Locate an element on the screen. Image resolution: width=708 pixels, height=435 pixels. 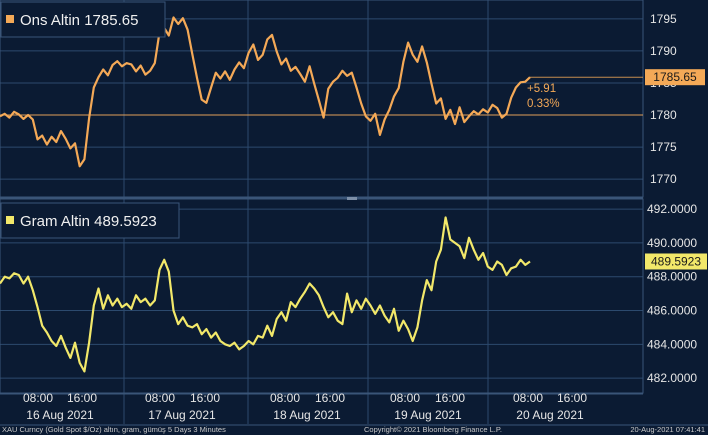
last-value-text-gram: 489.5923 is located at coordinates (676, 261).